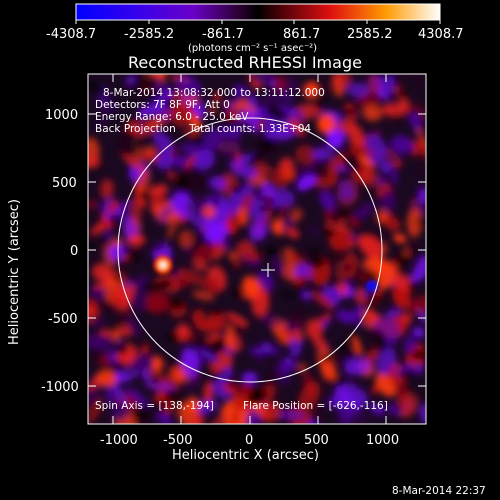 The height and width of the screenshot is (500, 500). What do you see at coordinates (203, 129) in the screenshot?
I see `info-method-counts: Back Projection Total counts: 1.33E+04` at bounding box center [203, 129].